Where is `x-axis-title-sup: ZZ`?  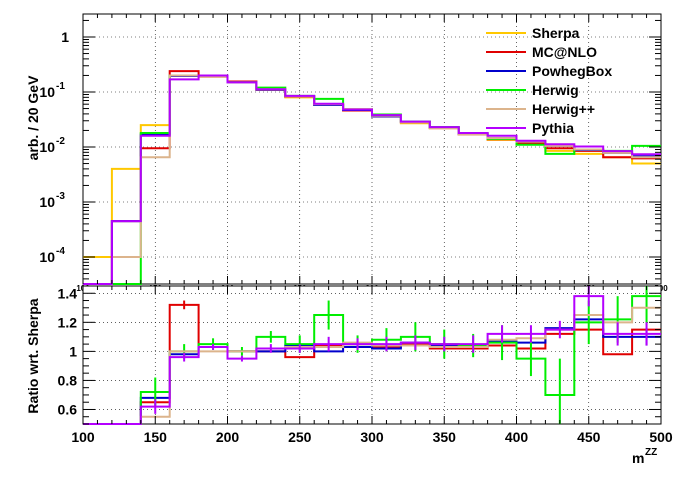 x-axis-title-sup: ZZ is located at coordinates (651, 452).